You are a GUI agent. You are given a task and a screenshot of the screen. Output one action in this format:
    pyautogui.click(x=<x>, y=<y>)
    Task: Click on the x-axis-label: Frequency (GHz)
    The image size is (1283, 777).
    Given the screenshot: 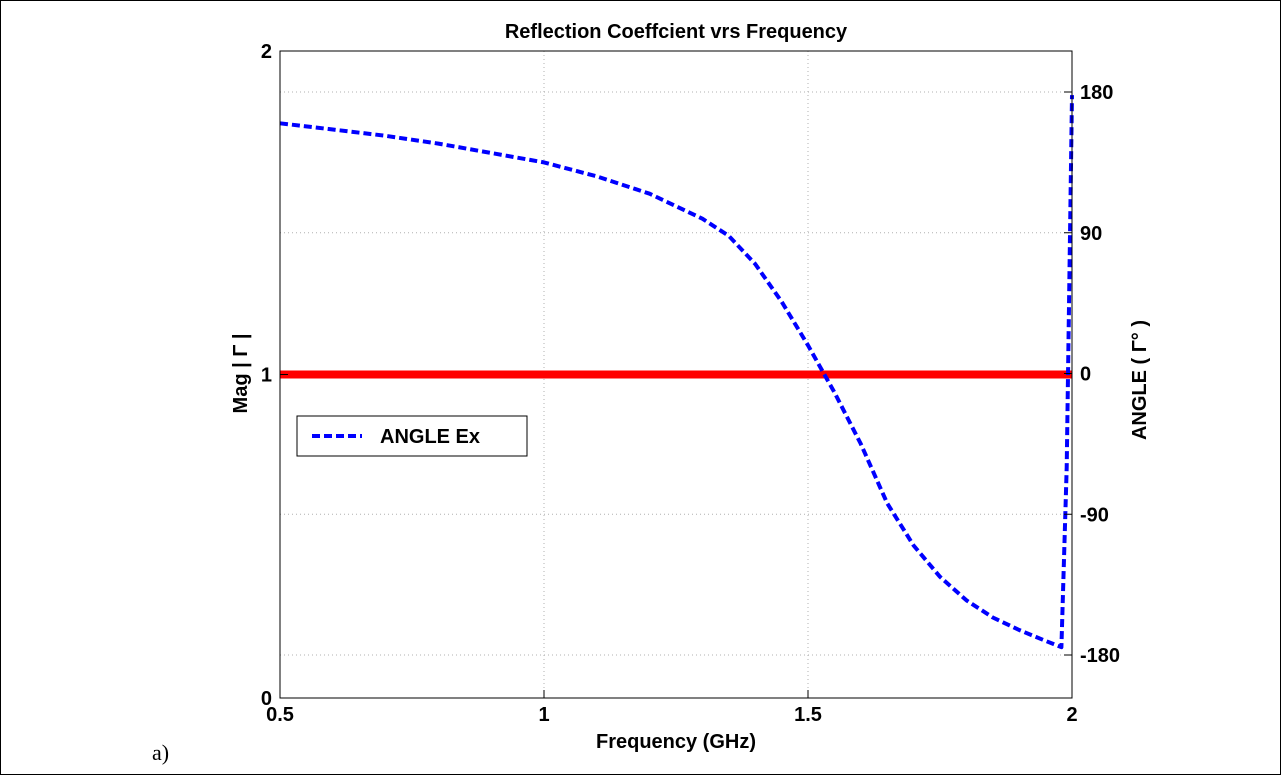 What is the action you would take?
    pyautogui.click(x=676, y=742)
    